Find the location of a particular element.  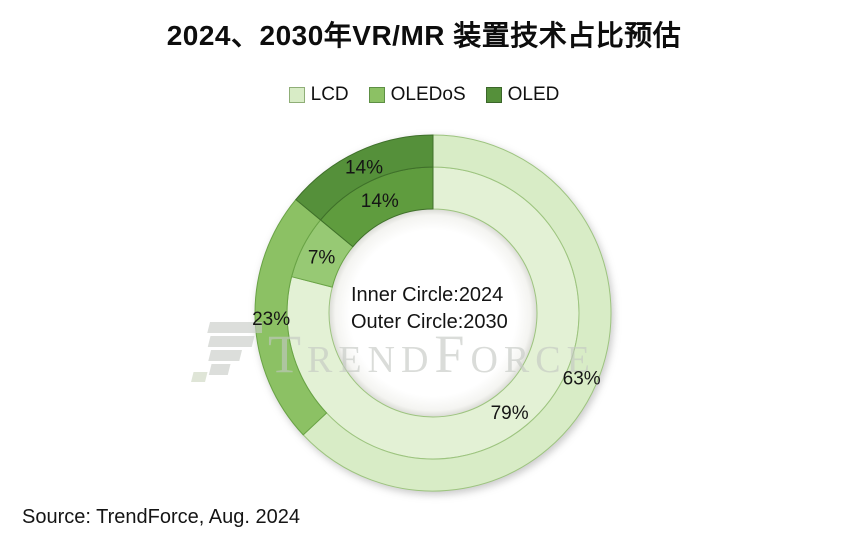

legend-swatch-OLEDoS is located at coordinates (376, 95).